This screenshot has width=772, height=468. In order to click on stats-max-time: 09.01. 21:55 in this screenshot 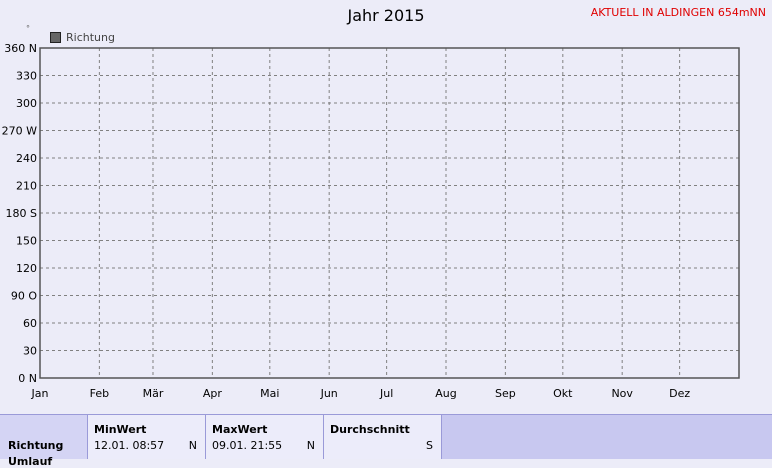, I will do `click(247, 445)`.